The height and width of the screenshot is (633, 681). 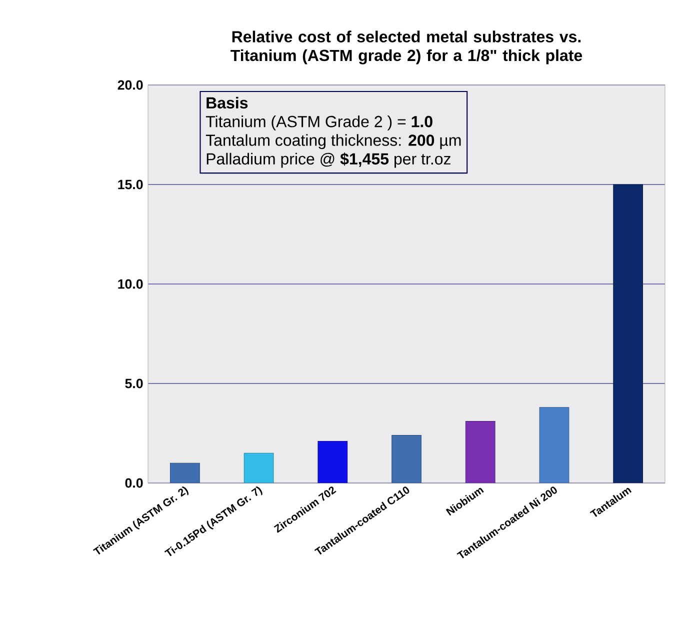 What do you see at coordinates (134, 383) in the screenshot?
I see `y-tick-label: 5.0` at bounding box center [134, 383].